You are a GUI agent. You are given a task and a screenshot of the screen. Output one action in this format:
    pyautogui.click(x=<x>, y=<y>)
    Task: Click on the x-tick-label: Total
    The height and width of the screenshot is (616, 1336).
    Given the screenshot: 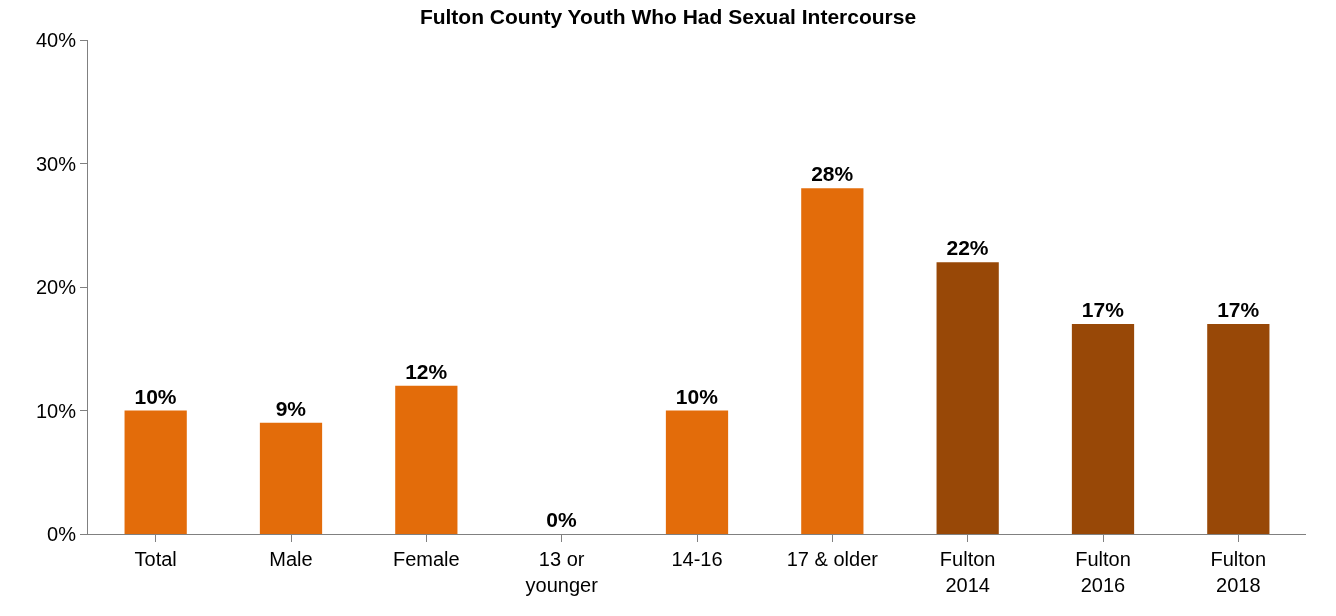 What is the action you would take?
    pyautogui.click(x=155, y=559)
    